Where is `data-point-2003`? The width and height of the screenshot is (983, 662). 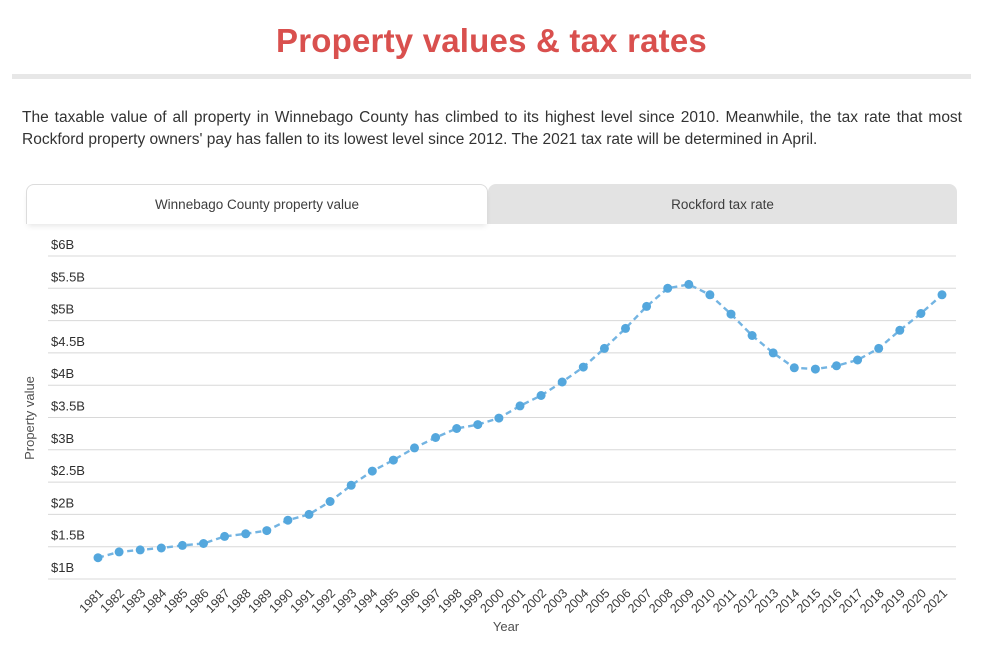
data-point-2003 is located at coordinates (562, 382).